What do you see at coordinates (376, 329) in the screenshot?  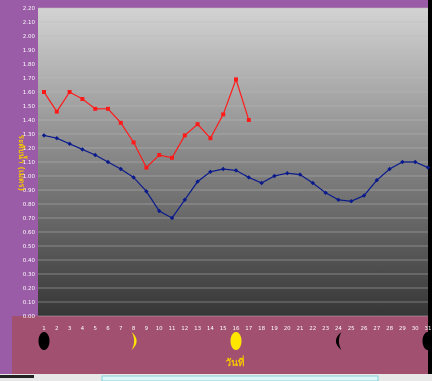 I see `x-tick-label: 27` at bounding box center [376, 329].